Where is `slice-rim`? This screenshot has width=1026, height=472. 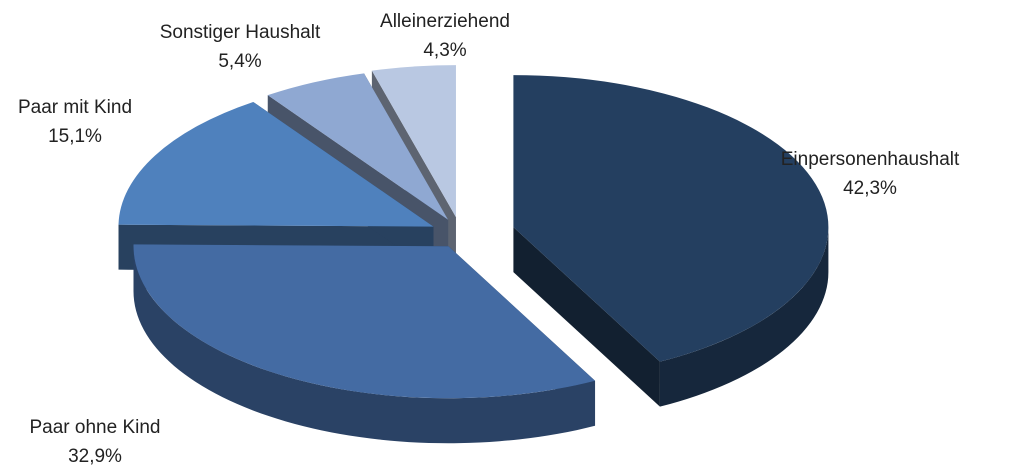 slice-rim is located at coordinates (744, 317).